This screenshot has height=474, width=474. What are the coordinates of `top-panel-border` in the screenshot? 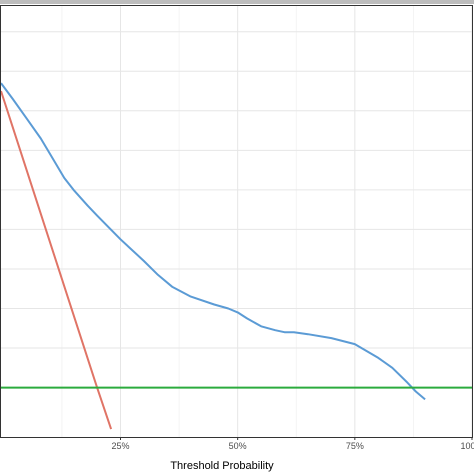 It's located at (237, 2).